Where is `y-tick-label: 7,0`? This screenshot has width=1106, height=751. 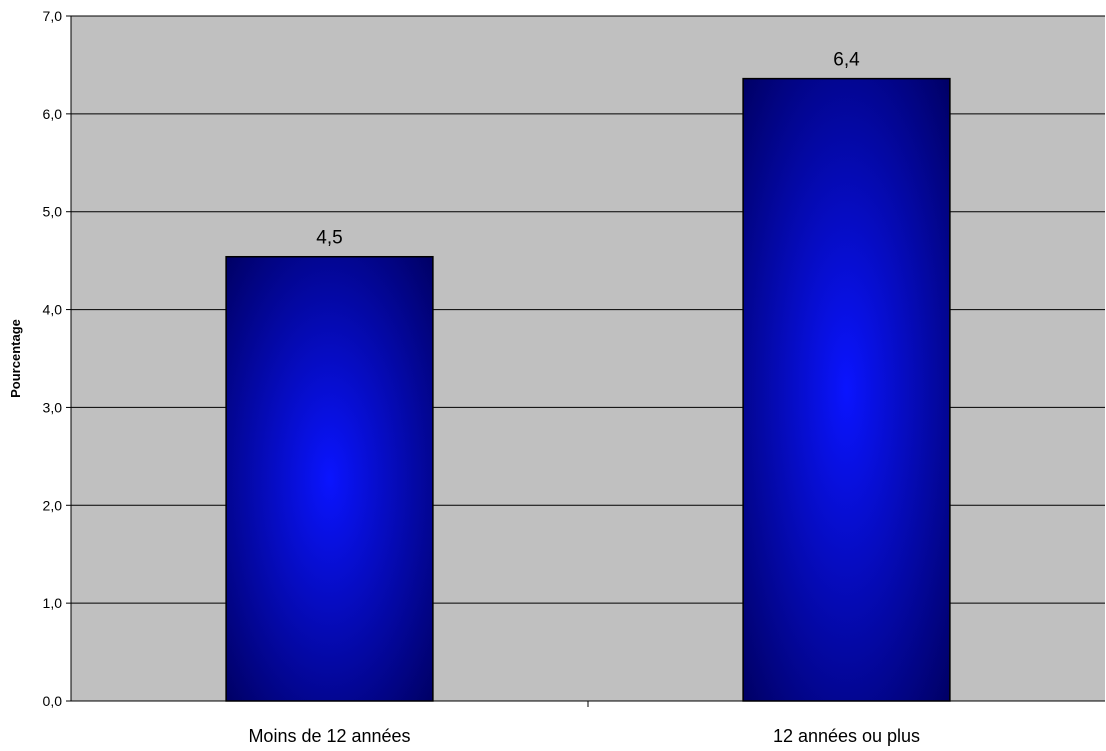
y-tick-label: 7,0 is located at coordinates (53, 16).